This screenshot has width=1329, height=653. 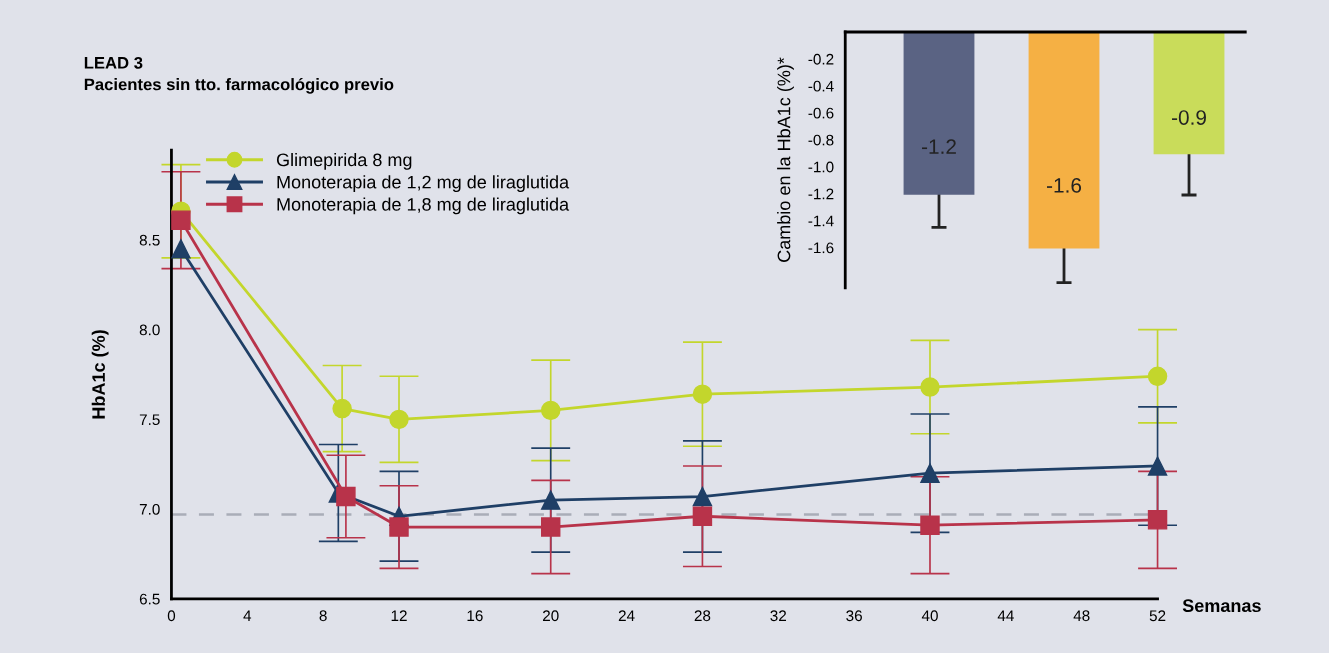 I want to click on y-axis-title: Cambio en la HbA1c (%)*, so click(x=785, y=159).